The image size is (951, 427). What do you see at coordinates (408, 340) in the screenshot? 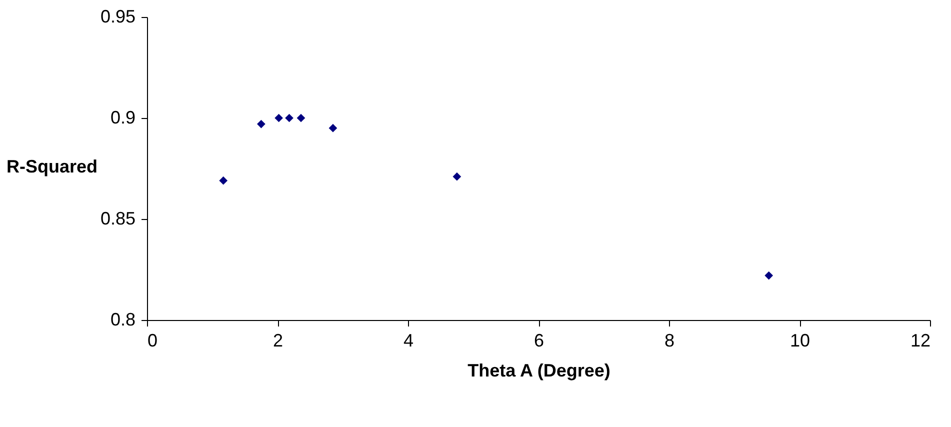
I see `x-tick-label: 4` at bounding box center [408, 340].